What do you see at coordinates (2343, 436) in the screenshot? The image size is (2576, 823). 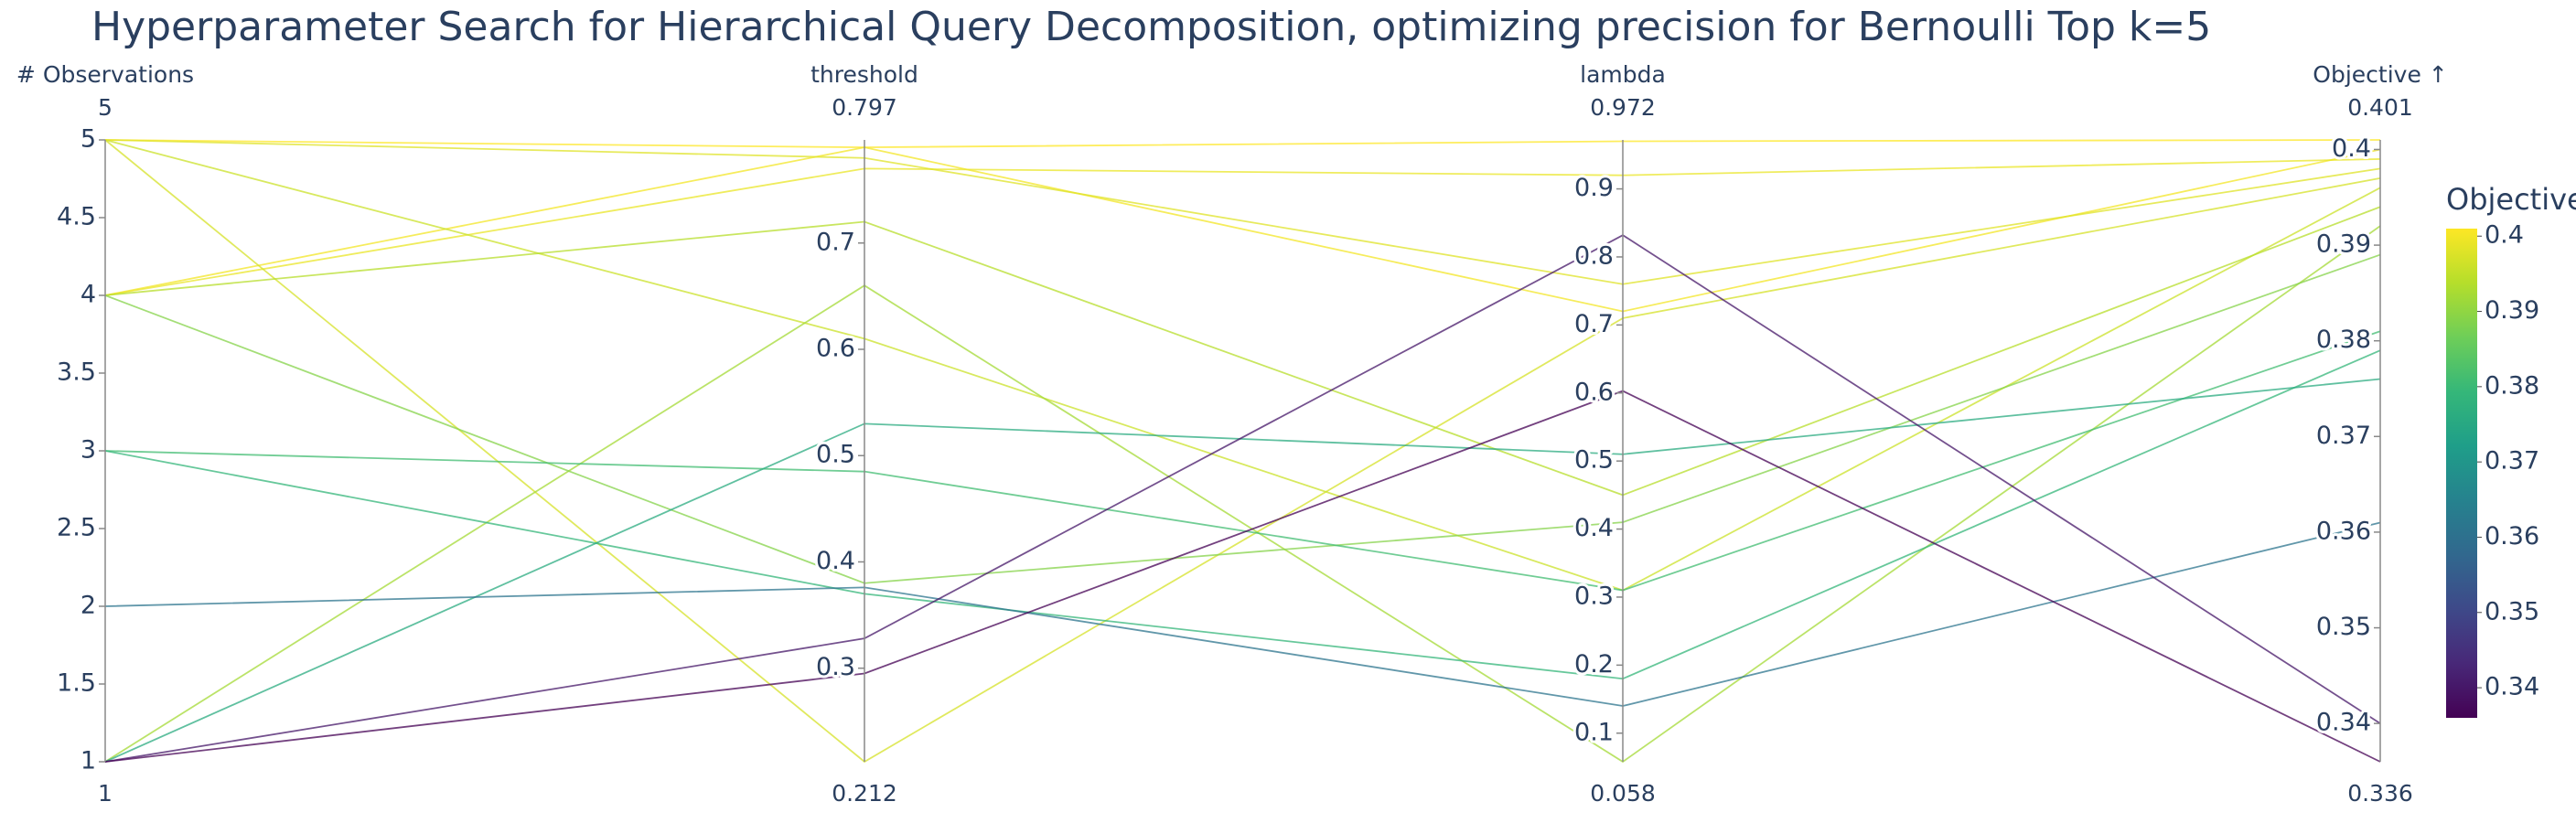 I see `tick-label: 0.37` at bounding box center [2343, 436].